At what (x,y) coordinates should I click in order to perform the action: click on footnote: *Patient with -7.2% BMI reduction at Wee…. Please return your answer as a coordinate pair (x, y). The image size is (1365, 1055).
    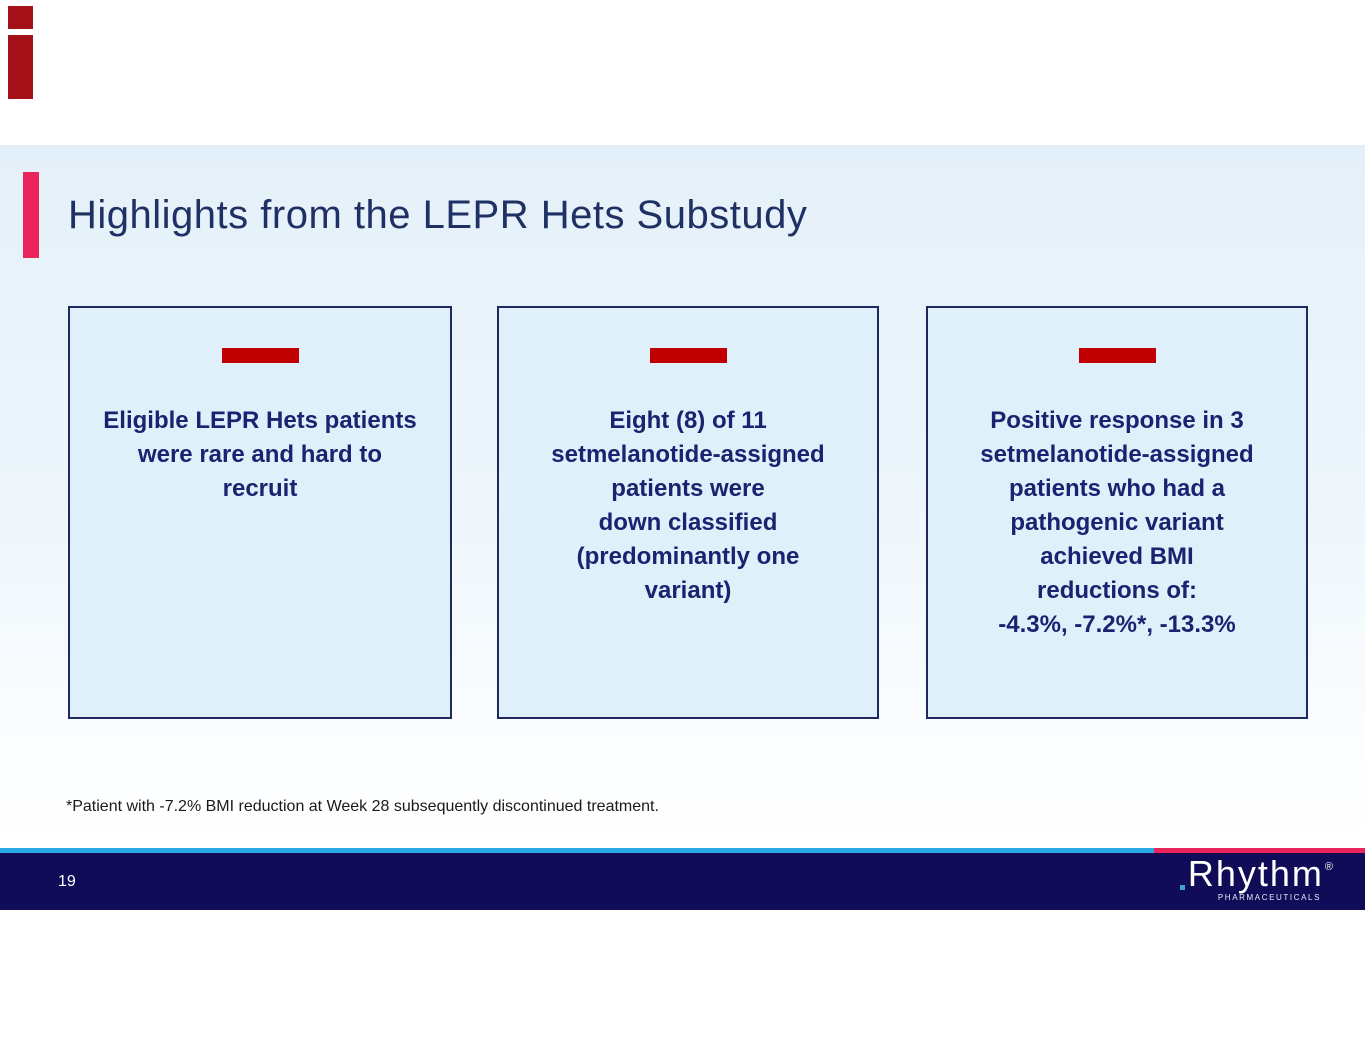
    Looking at the image, I should click on (362, 806).